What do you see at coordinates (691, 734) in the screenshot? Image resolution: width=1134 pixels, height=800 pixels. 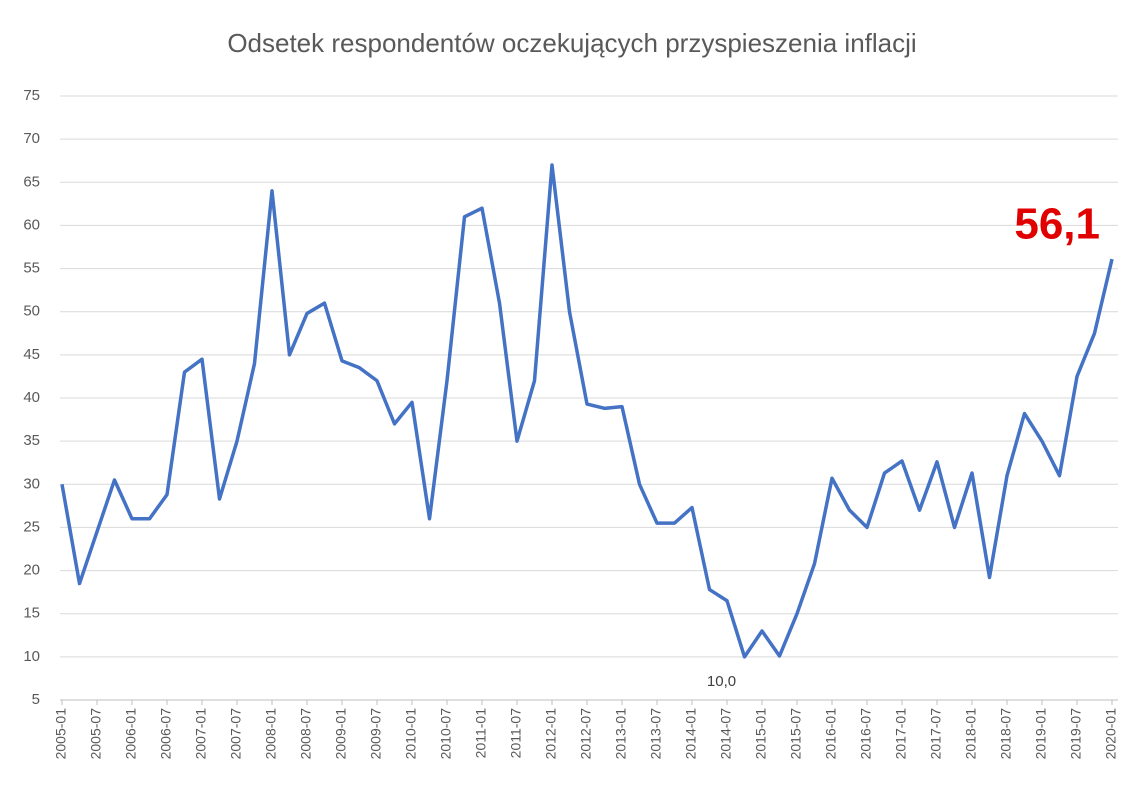 I see `x-tick-label: 2014-01` at bounding box center [691, 734].